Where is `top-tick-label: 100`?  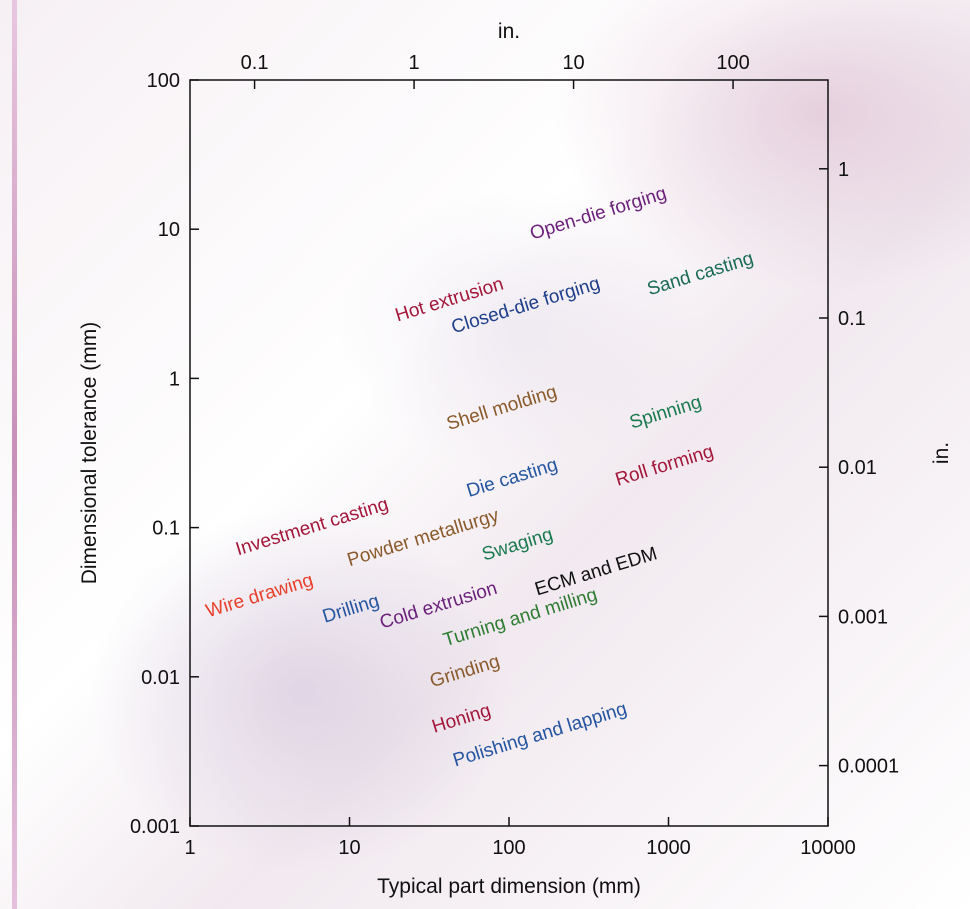 top-tick-label: 100 is located at coordinates (732, 63).